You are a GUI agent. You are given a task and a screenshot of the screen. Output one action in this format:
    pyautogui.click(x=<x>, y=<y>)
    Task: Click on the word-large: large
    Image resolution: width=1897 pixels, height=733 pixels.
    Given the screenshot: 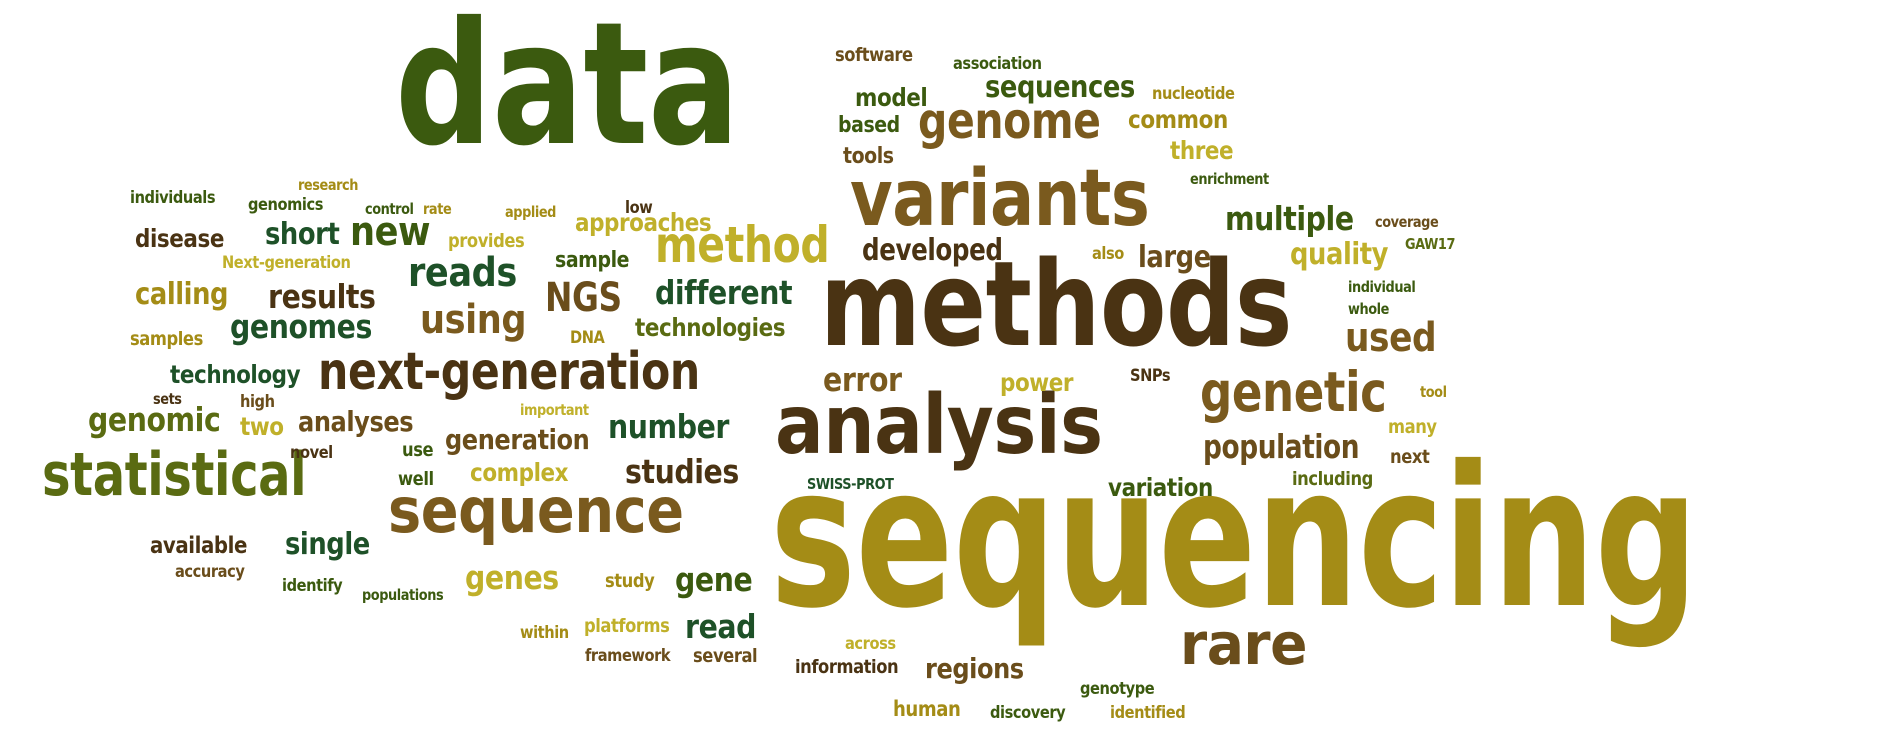 What is the action you would take?
    pyautogui.click(x=1174, y=257)
    